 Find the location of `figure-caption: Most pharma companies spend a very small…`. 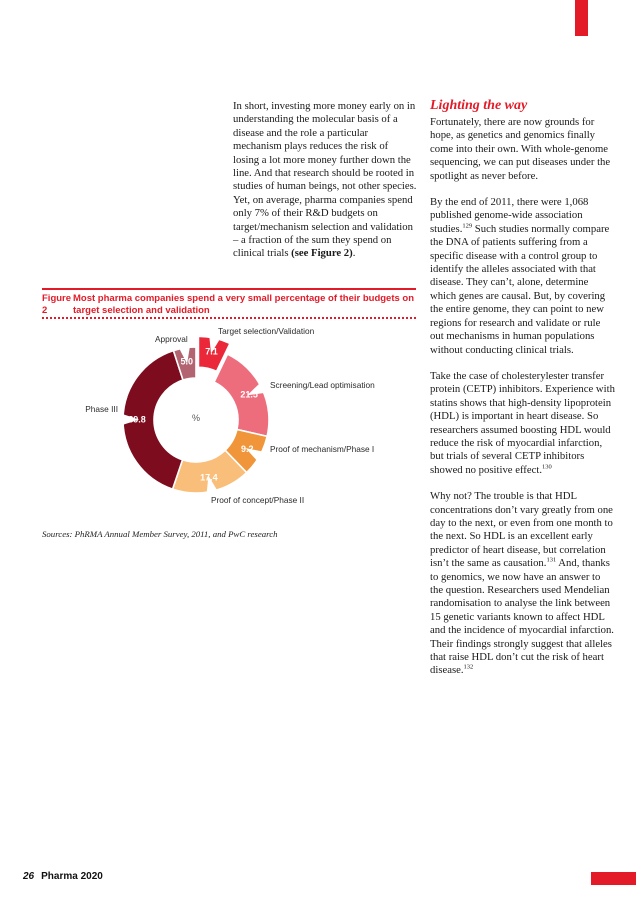

figure-caption: Most pharma companies spend a very small… is located at coordinates (243, 304).